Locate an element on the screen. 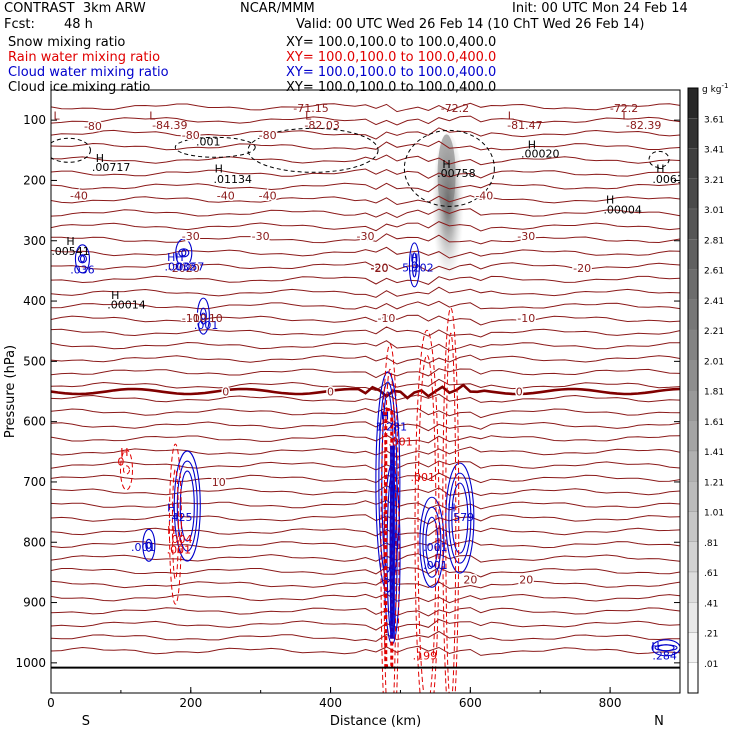 The height and width of the screenshot is (740, 740). y-tick-label: 1000 is located at coordinates (30, 663).